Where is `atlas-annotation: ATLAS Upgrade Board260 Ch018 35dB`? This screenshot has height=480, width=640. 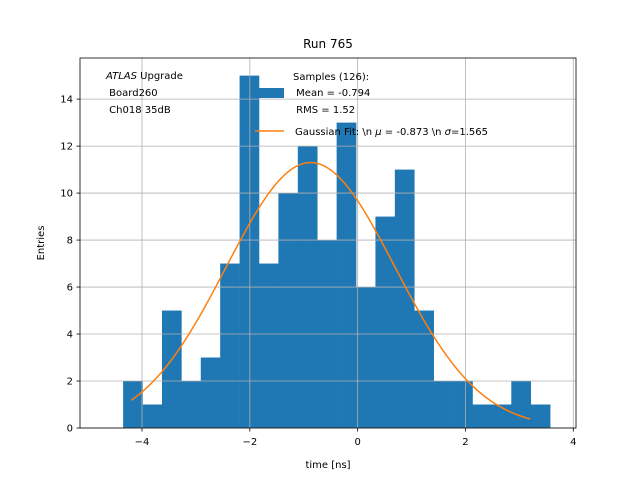
atlas-annotation: ATLAS Upgrade Board260 Ch018 35dB is located at coordinates (144, 93).